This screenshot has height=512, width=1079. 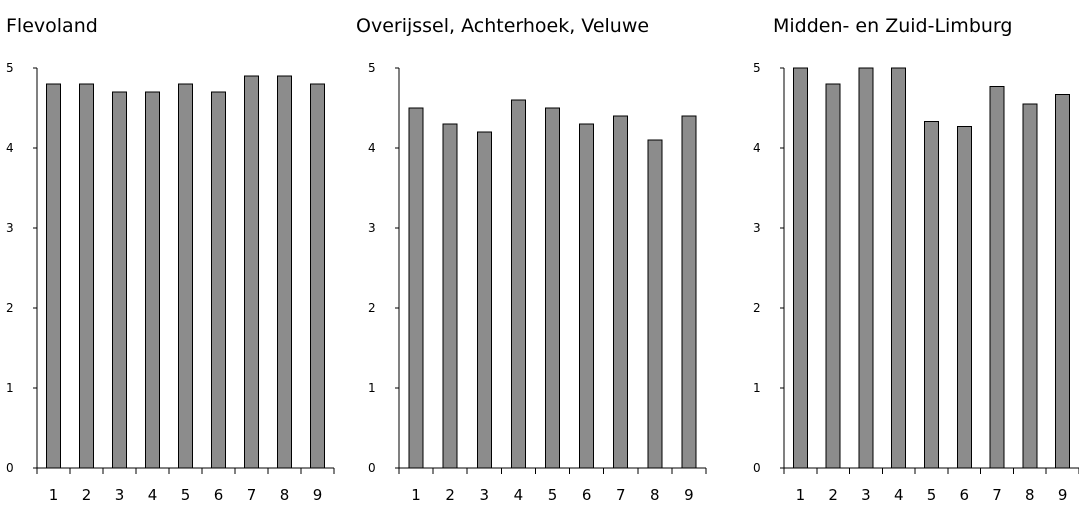 What do you see at coordinates (892, 26) in the screenshot?
I see `chart-title: Midden- en Zuid-Limburg` at bounding box center [892, 26].